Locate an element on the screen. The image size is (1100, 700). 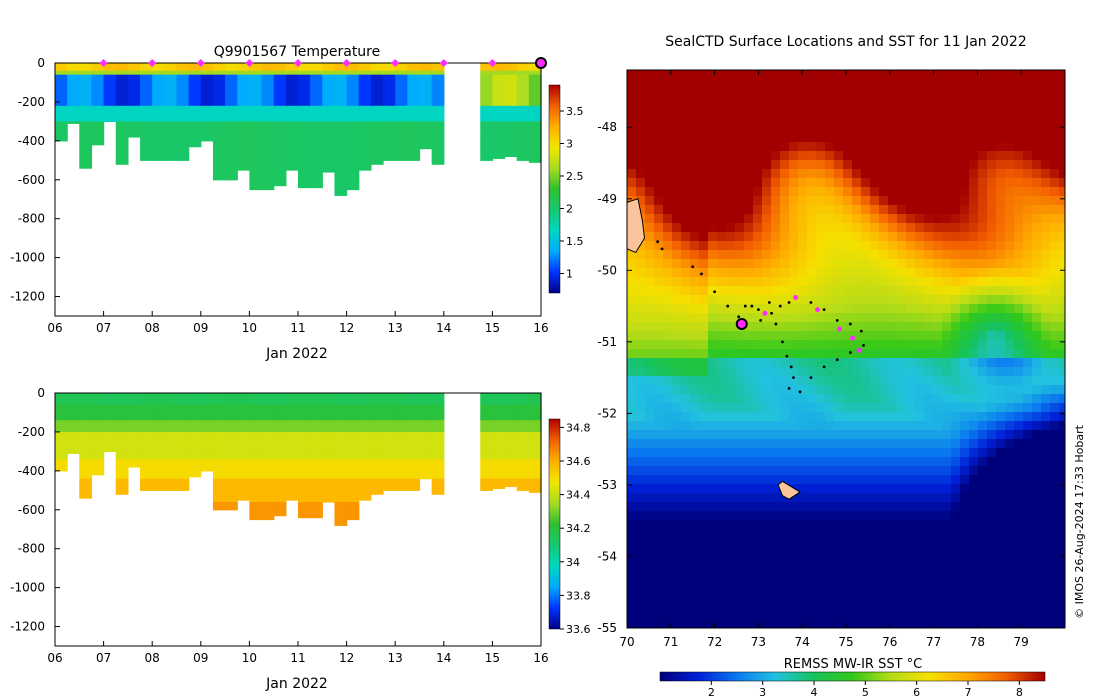
sst-colorbar-tick-label: 5 is located at coordinates (865, 692).